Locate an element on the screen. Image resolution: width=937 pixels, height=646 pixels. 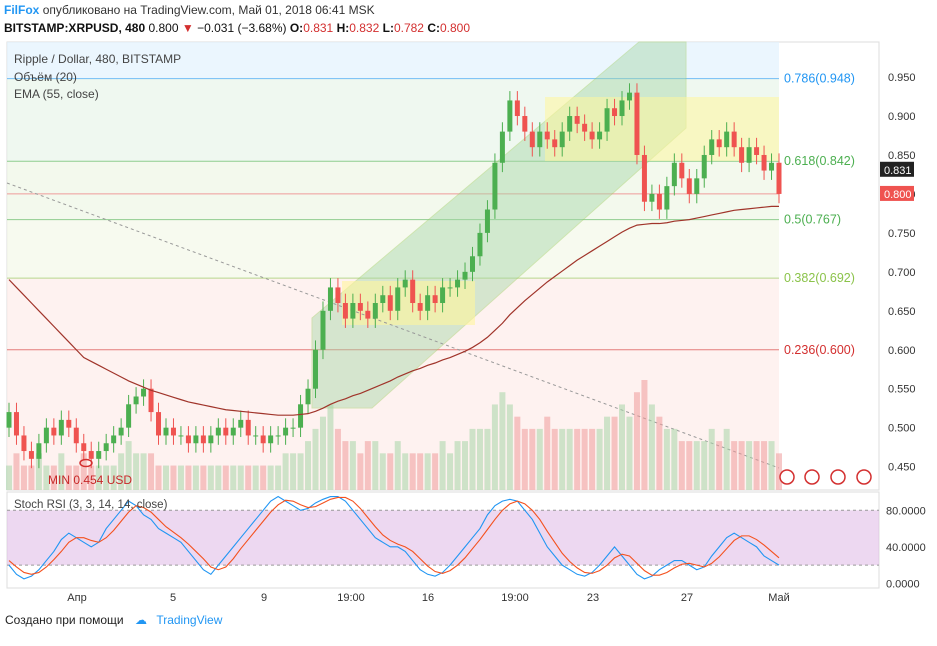
x-tick-label: Апр is located at coordinates (76, 598).